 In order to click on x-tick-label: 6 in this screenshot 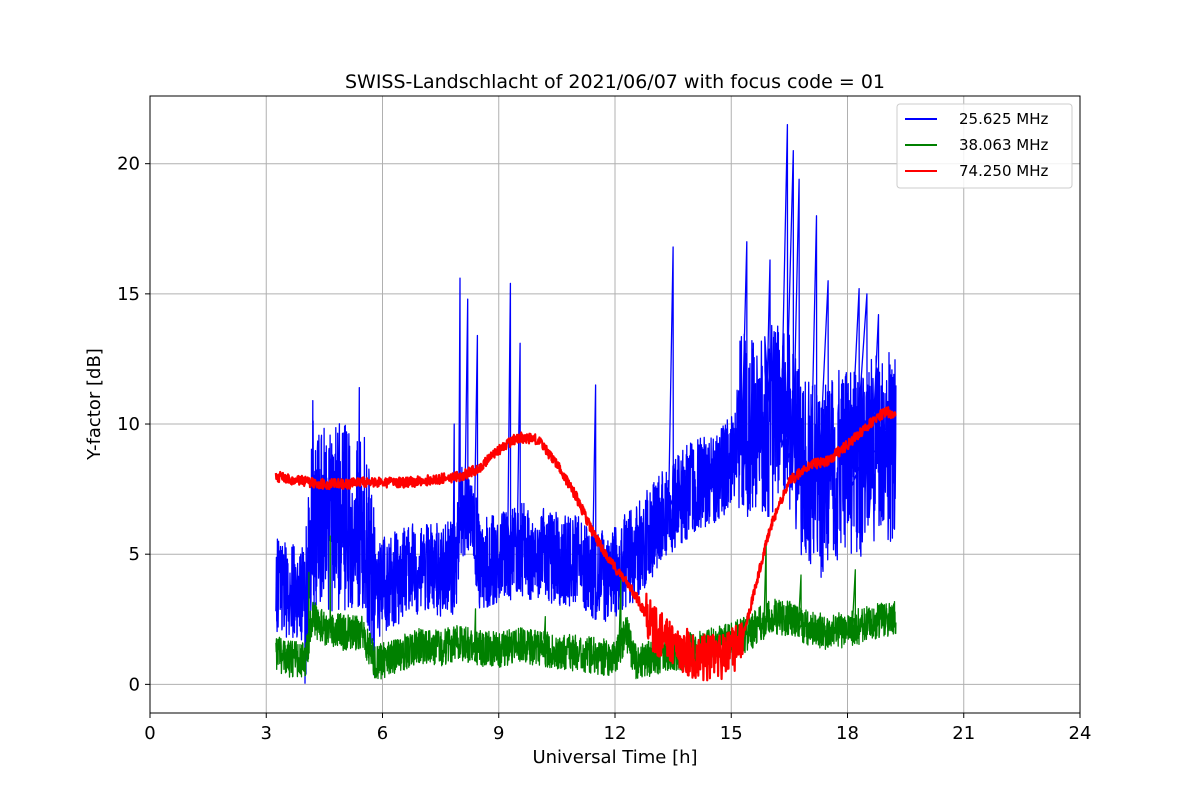, I will do `click(382, 733)`.